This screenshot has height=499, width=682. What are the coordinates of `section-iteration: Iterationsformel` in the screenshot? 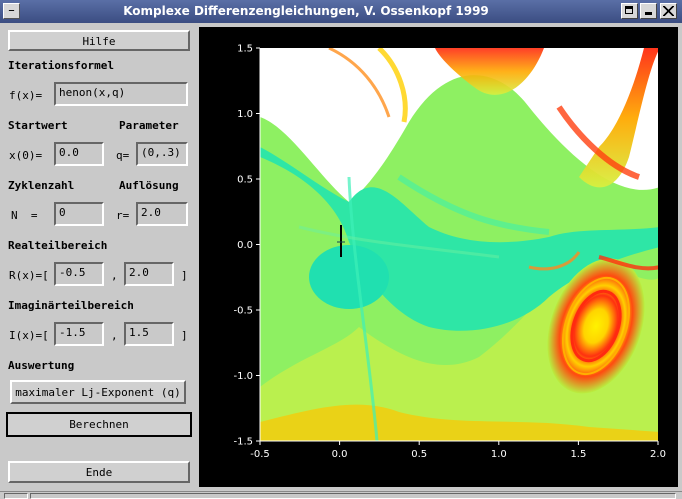 It's located at (61, 65).